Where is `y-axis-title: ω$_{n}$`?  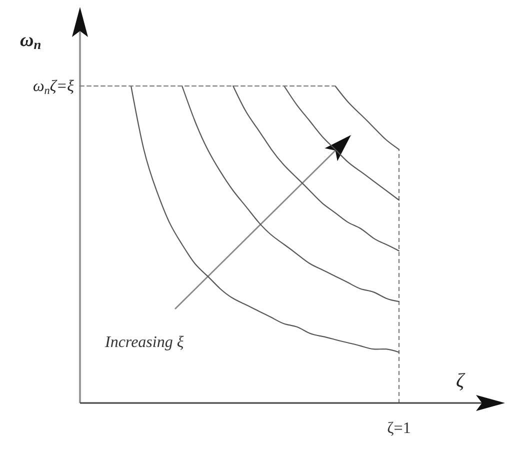
y-axis-title: ω$_{n}$ is located at coordinates (31, 41).